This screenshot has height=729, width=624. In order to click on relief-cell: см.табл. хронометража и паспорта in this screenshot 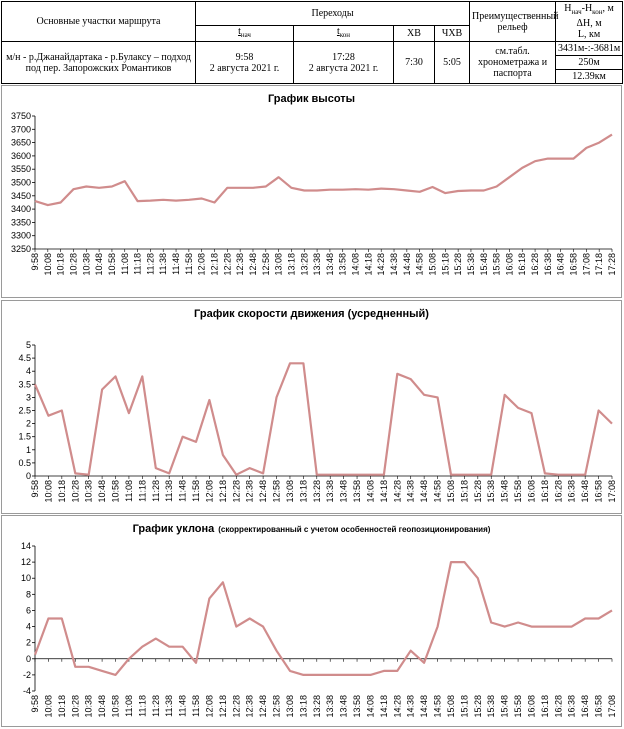, I will do `click(513, 62)`.